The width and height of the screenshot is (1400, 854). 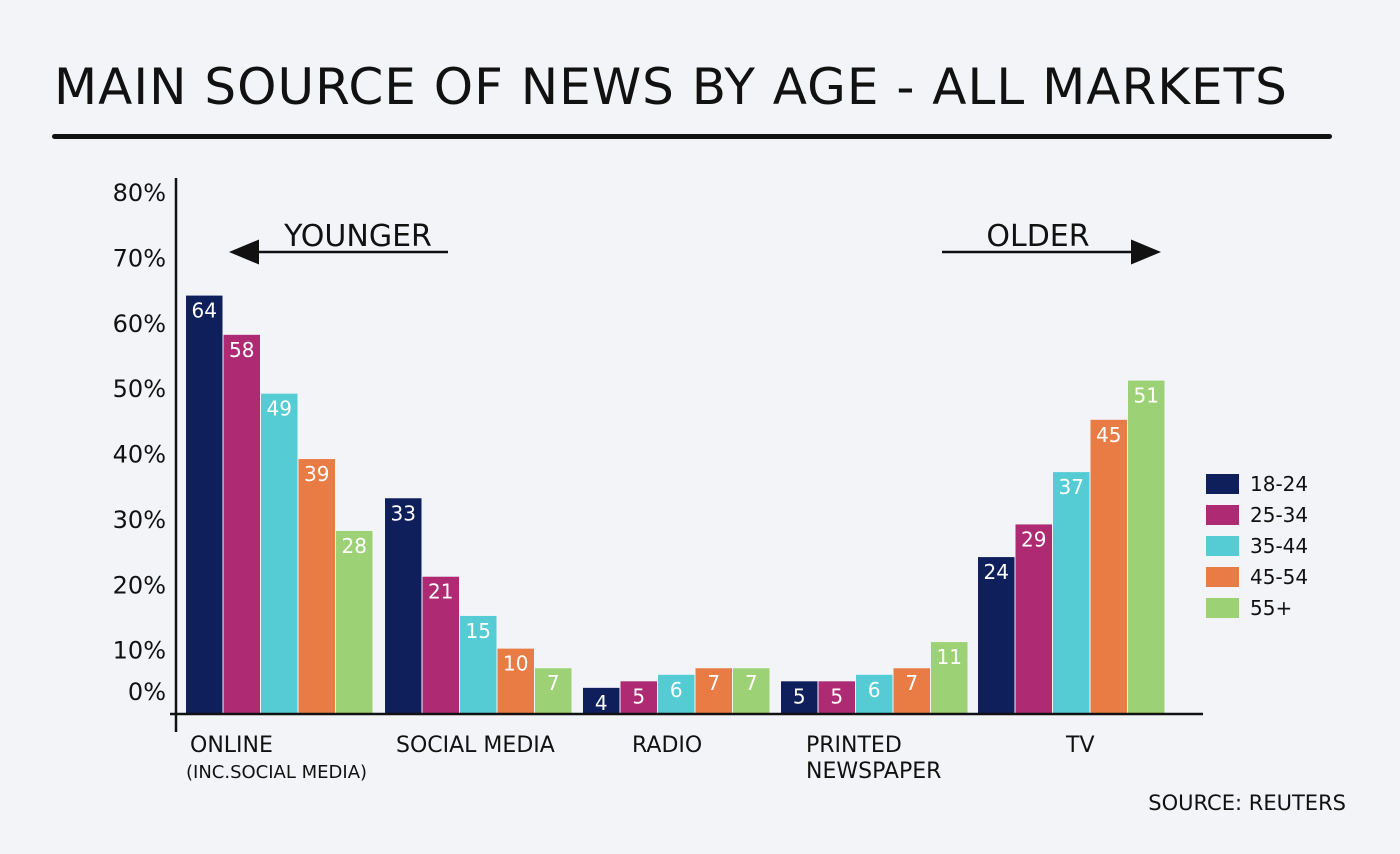 I want to click on y-tick-label: 20%, so click(x=139, y=585).